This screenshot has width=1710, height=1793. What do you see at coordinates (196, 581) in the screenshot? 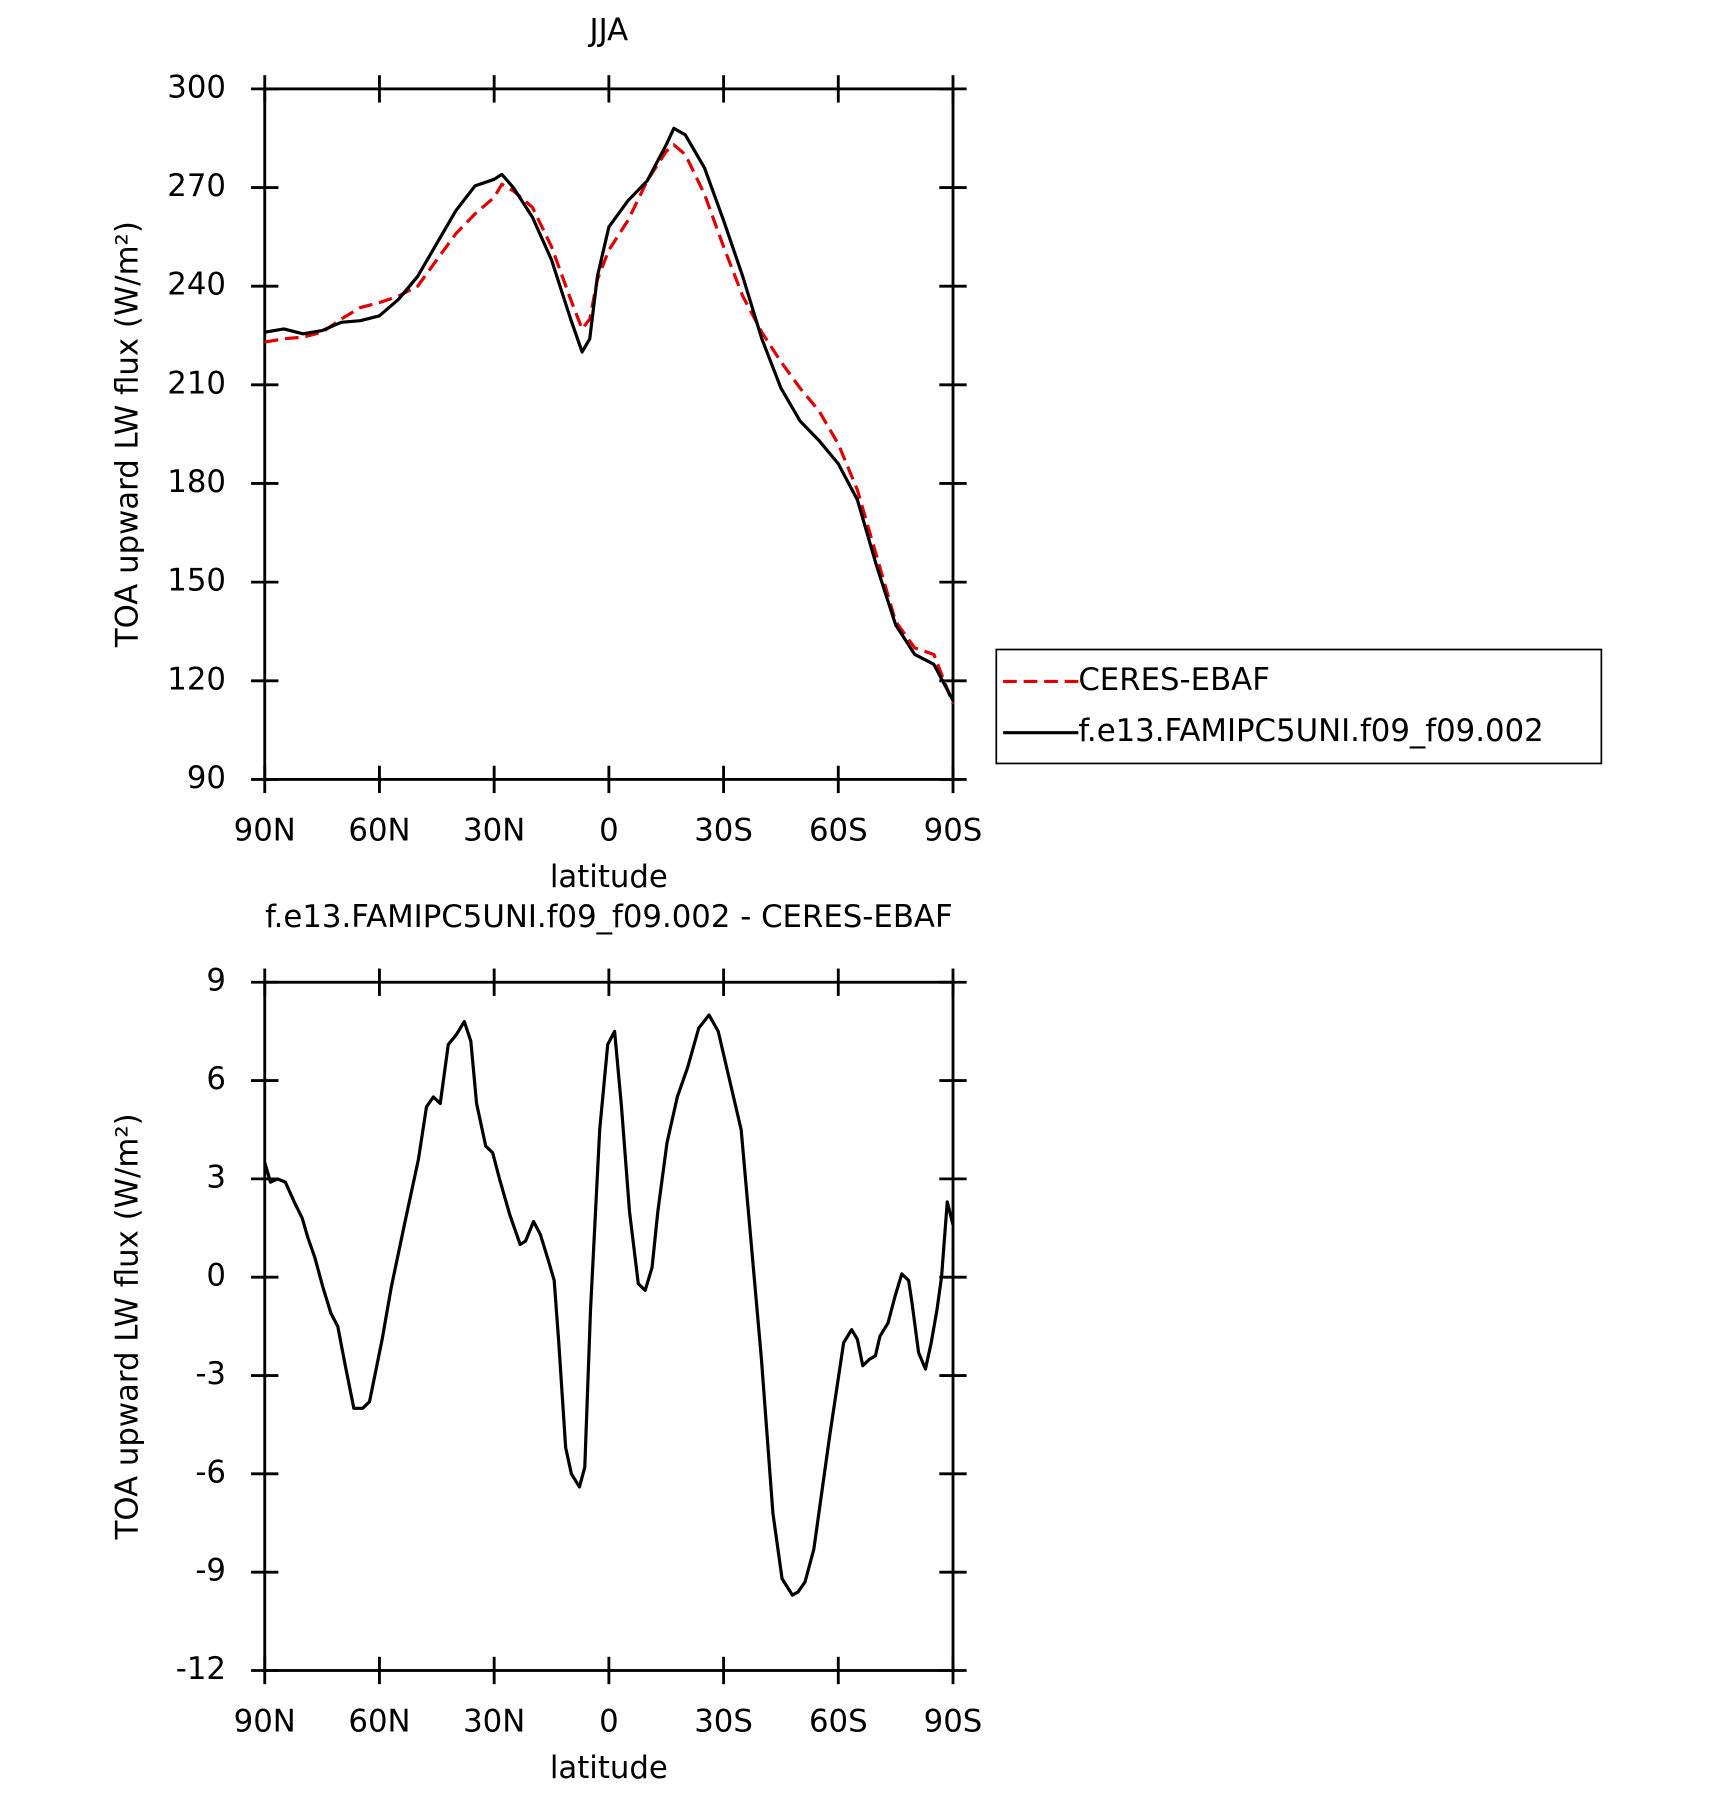
I see `y-tick-label: 150` at bounding box center [196, 581].